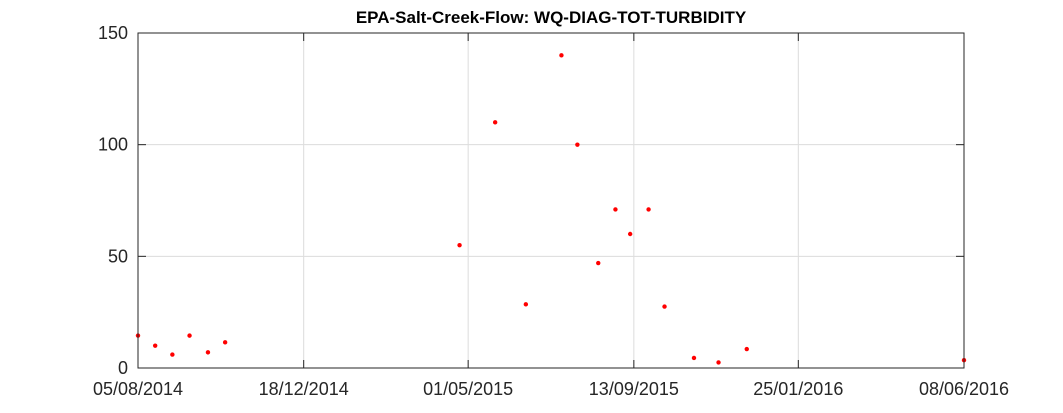 This screenshot has width=1063, height=413. Describe the element at coordinates (138, 389) in the screenshot. I see `x-tick-label: 05/08/2014` at that location.